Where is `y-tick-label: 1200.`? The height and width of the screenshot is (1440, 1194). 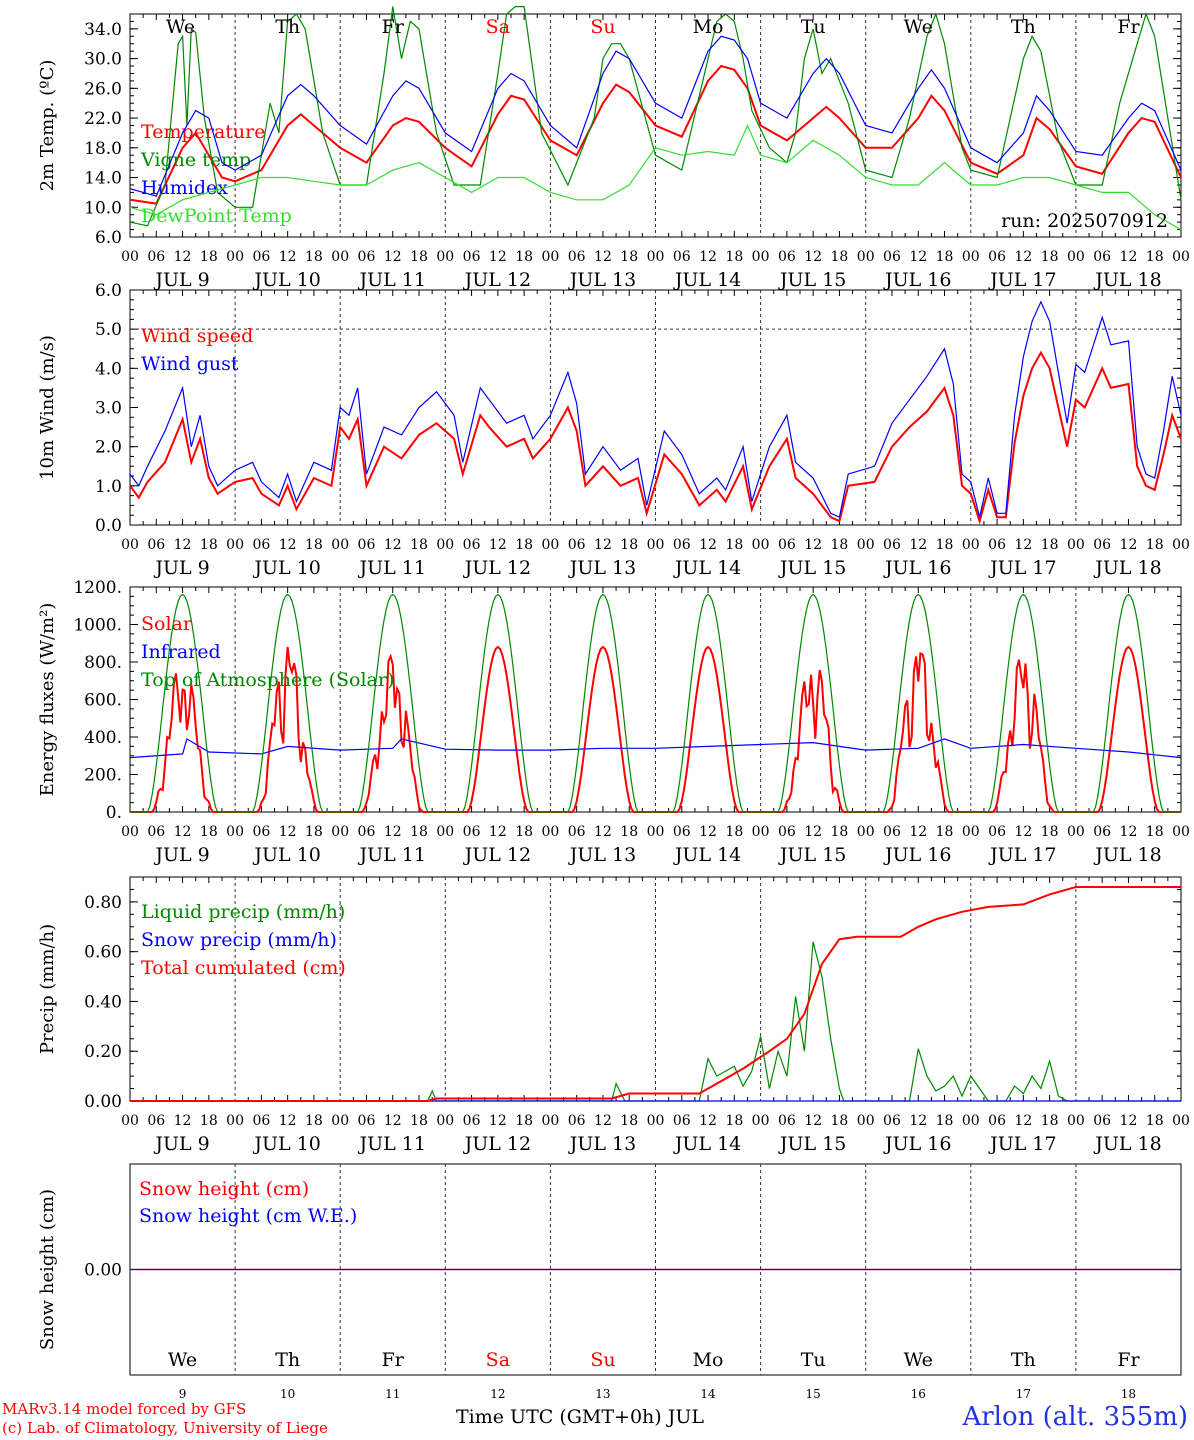 y-tick-label: 1200. is located at coordinates (97, 588).